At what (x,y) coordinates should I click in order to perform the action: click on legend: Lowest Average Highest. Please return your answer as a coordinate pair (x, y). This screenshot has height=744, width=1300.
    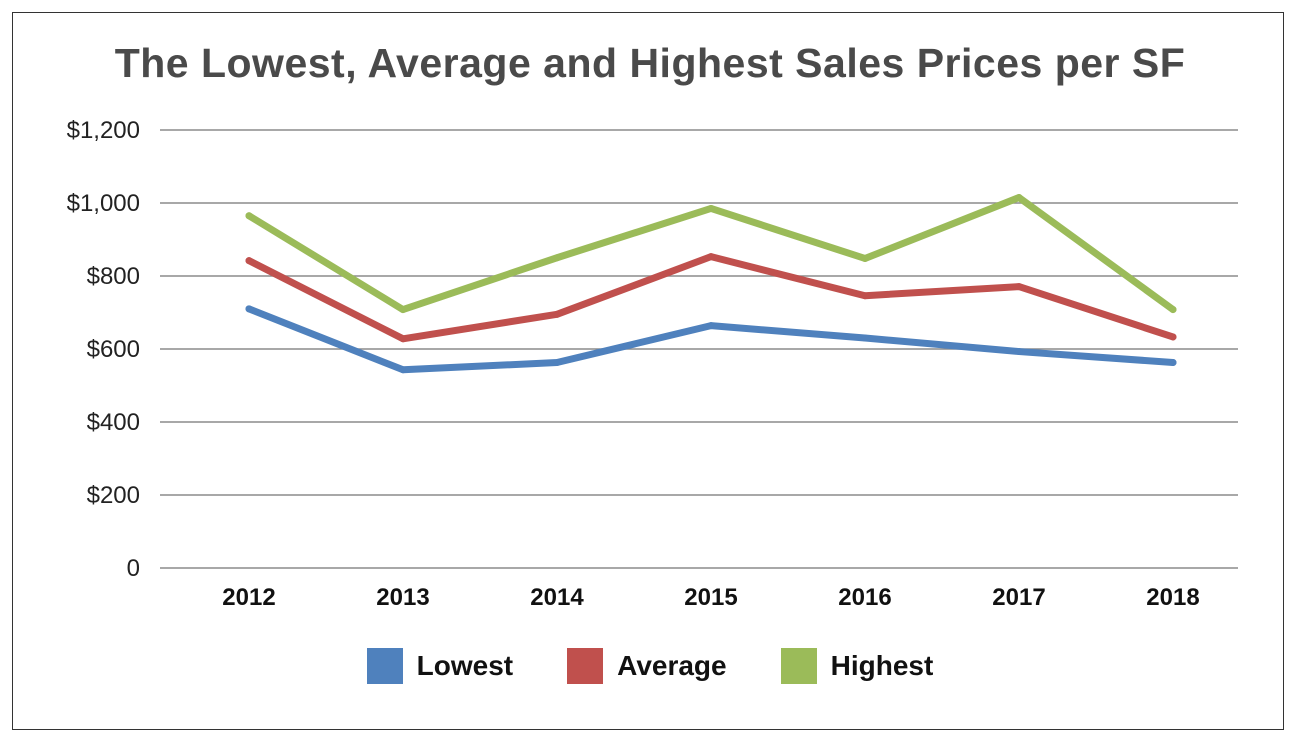
    Looking at the image, I should click on (650, 666).